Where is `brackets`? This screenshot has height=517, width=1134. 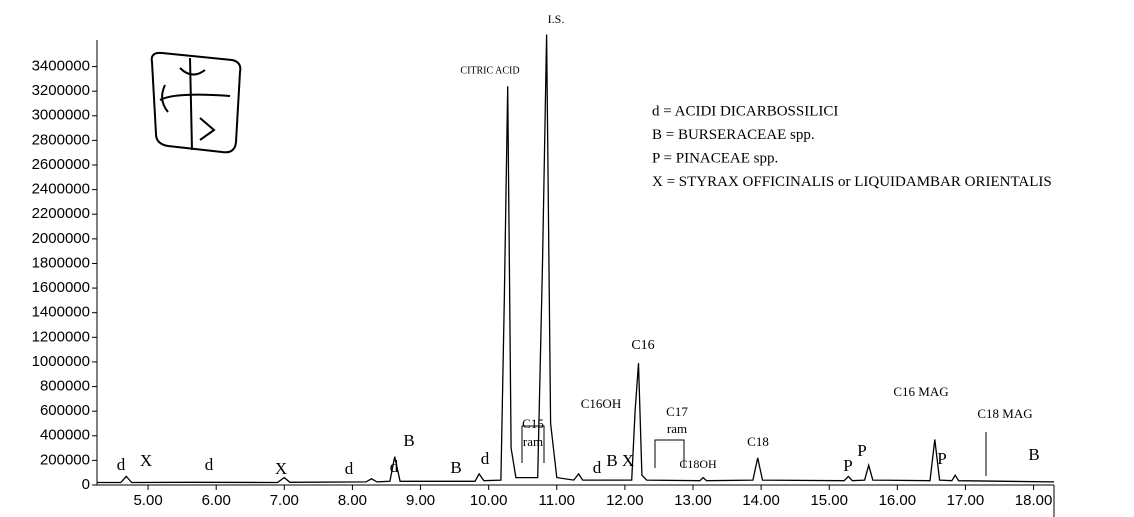 brackets is located at coordinates (754, 450).